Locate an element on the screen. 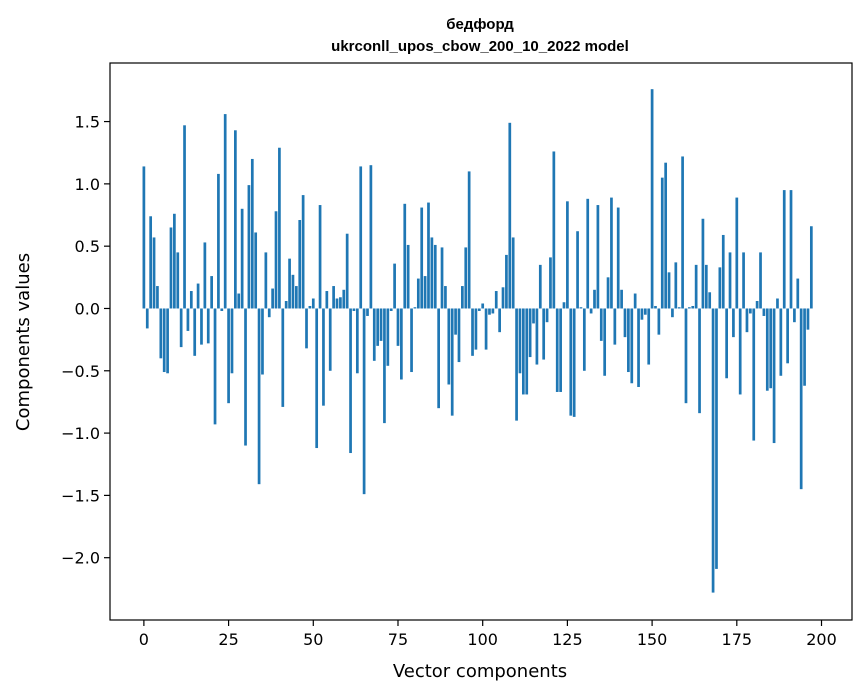 This screenshot has width=867, height=696. y-tick-label-1: −1.5 is located at coordinates (80, 495).